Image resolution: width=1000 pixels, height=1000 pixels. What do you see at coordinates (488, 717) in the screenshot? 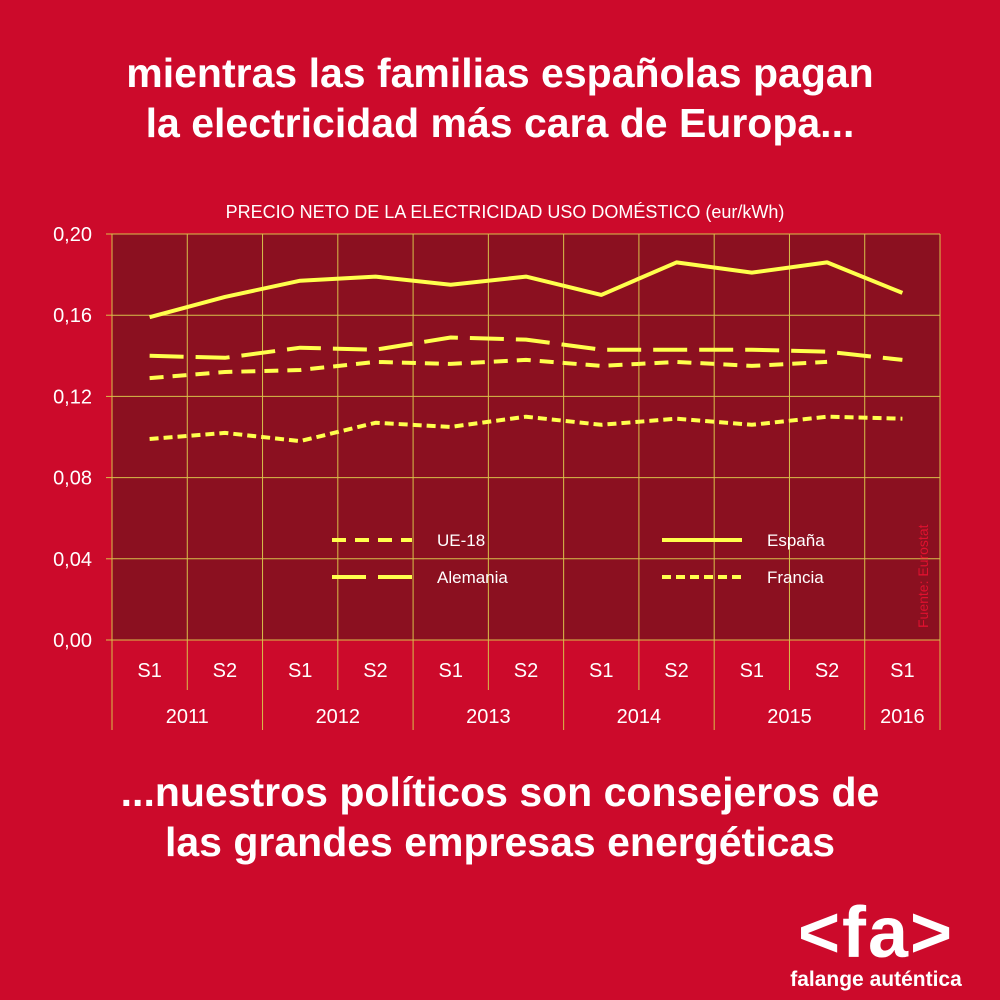
I see `year-label: 2013` at bounding box center [488, 717].